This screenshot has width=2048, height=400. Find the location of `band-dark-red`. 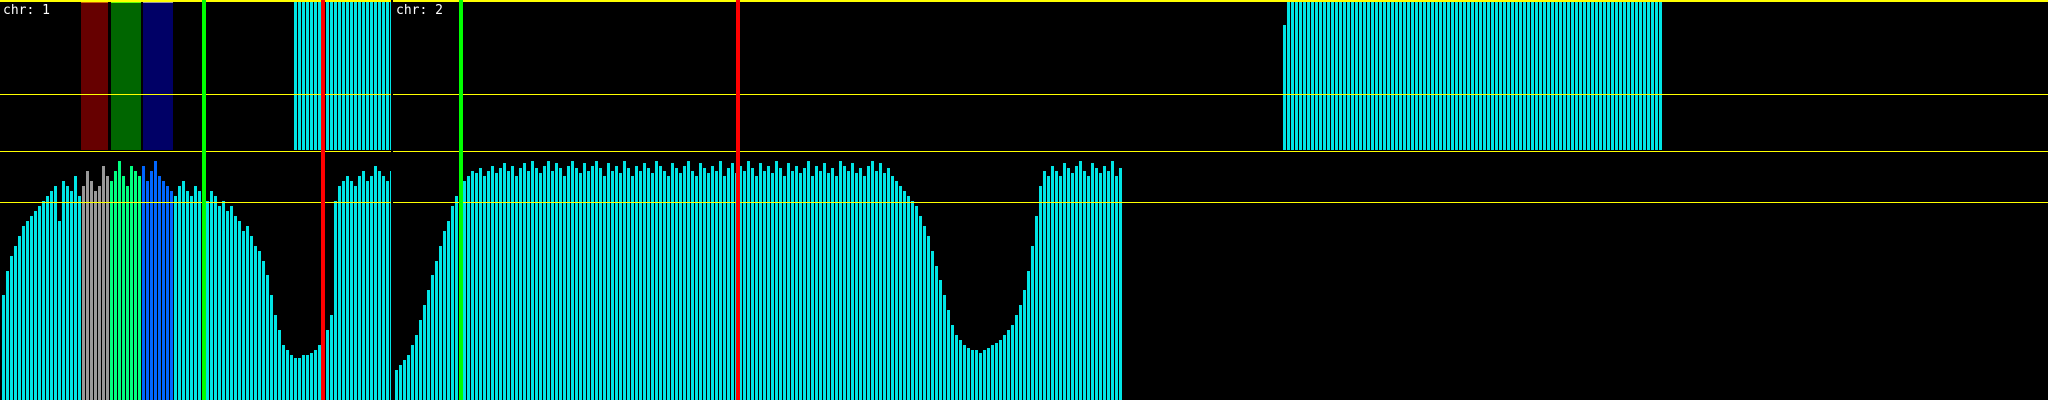

band-dark-red is located at coordinates (94, 75).